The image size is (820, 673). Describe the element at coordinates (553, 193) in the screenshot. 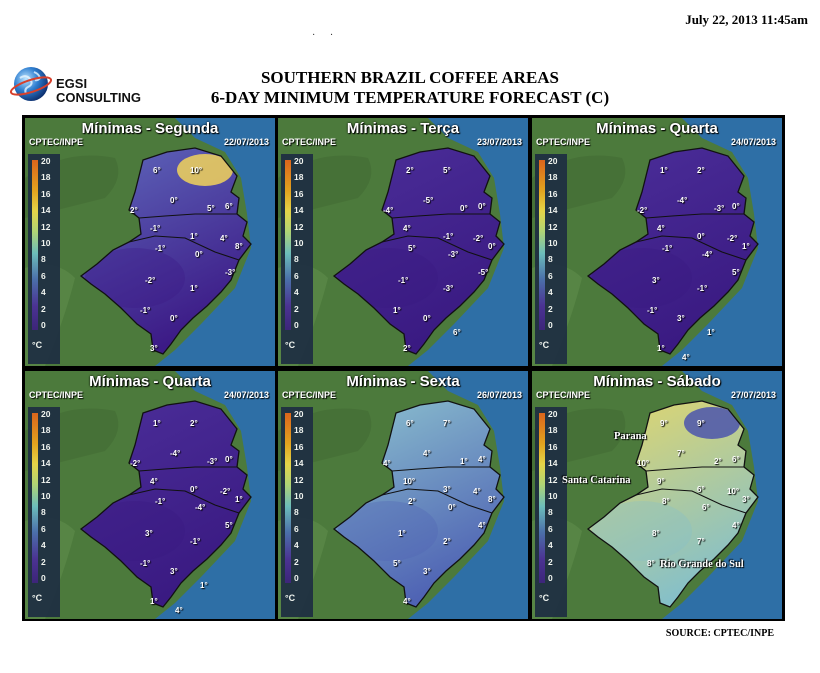

I see `scale-tick: 16` at that location.